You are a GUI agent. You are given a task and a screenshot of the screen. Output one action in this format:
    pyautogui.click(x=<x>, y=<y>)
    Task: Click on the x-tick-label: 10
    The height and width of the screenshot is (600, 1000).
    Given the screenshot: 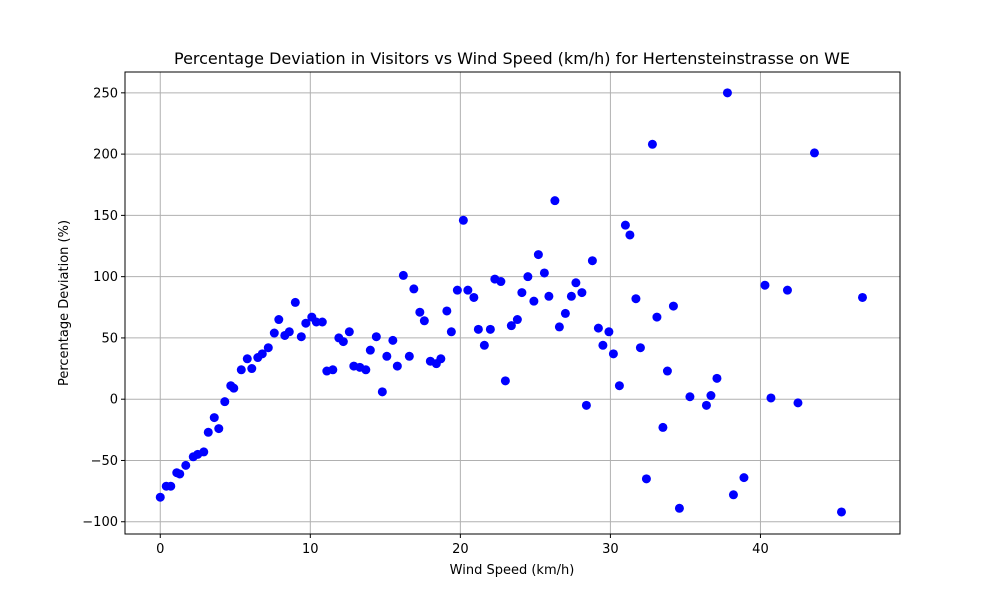 What is the action you would take?
    pyautogui.click(x=310, y=549)
    